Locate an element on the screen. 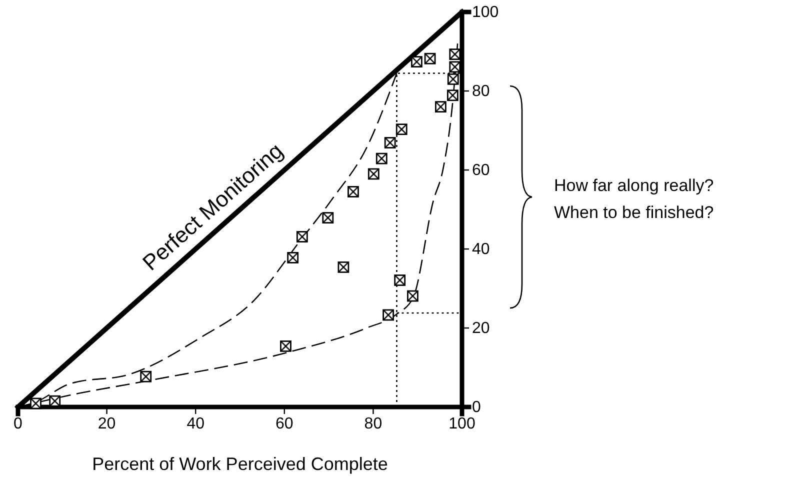 The image size is (799, 482). y-tick-label: 100 is located at coordinates (485, 13).